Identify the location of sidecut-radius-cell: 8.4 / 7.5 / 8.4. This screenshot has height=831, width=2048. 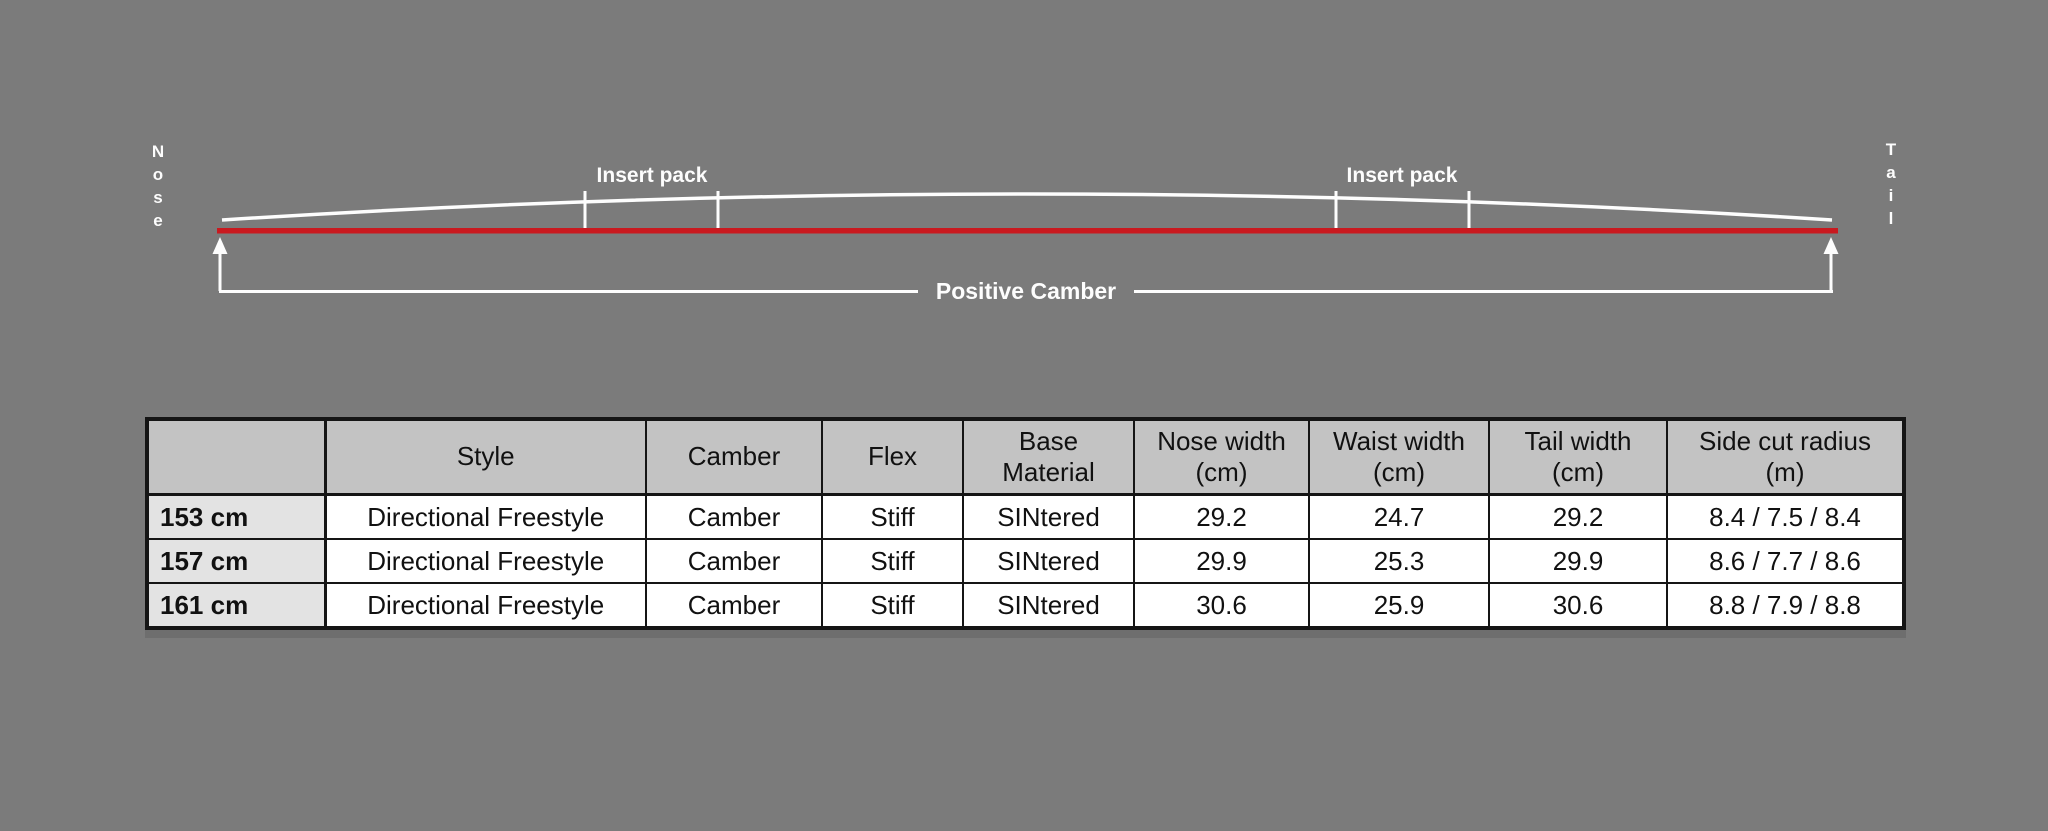
(1785, 516).